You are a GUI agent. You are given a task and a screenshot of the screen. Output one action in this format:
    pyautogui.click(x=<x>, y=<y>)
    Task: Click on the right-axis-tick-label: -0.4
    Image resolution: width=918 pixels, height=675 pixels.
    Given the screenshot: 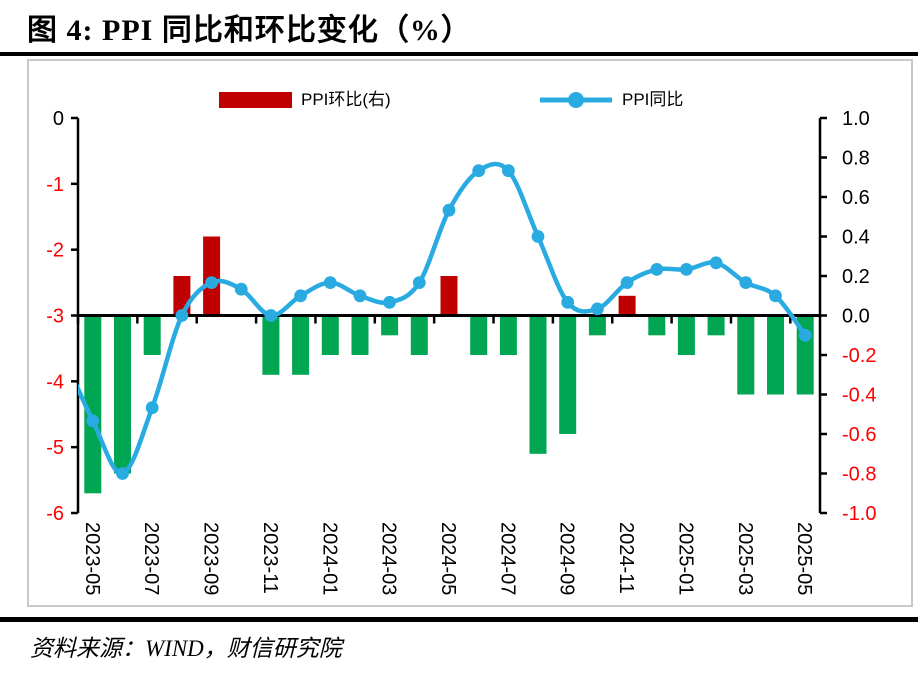 What is the action you would take?
    pyautogui.click(x=859, y=396)
    